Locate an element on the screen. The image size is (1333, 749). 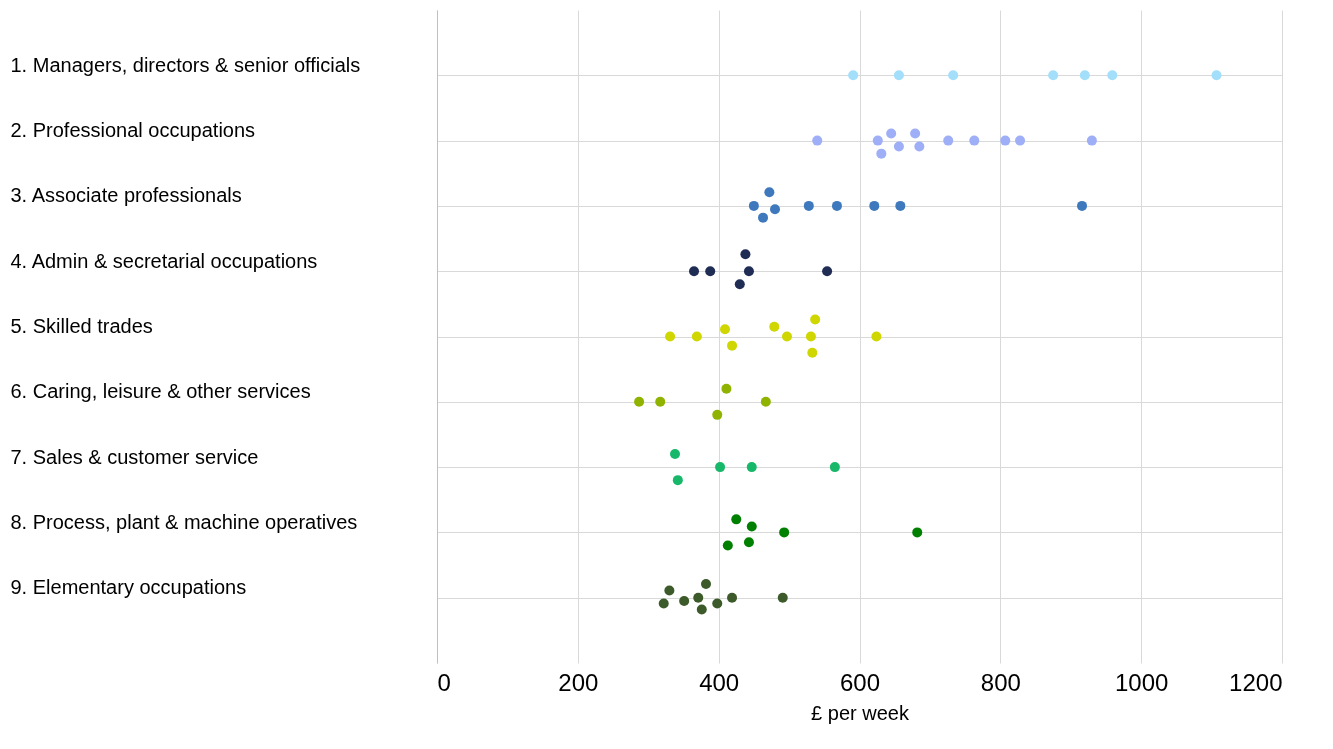
y-tick-label: 7. Sales & customer service is located at coordinates (134, 456).